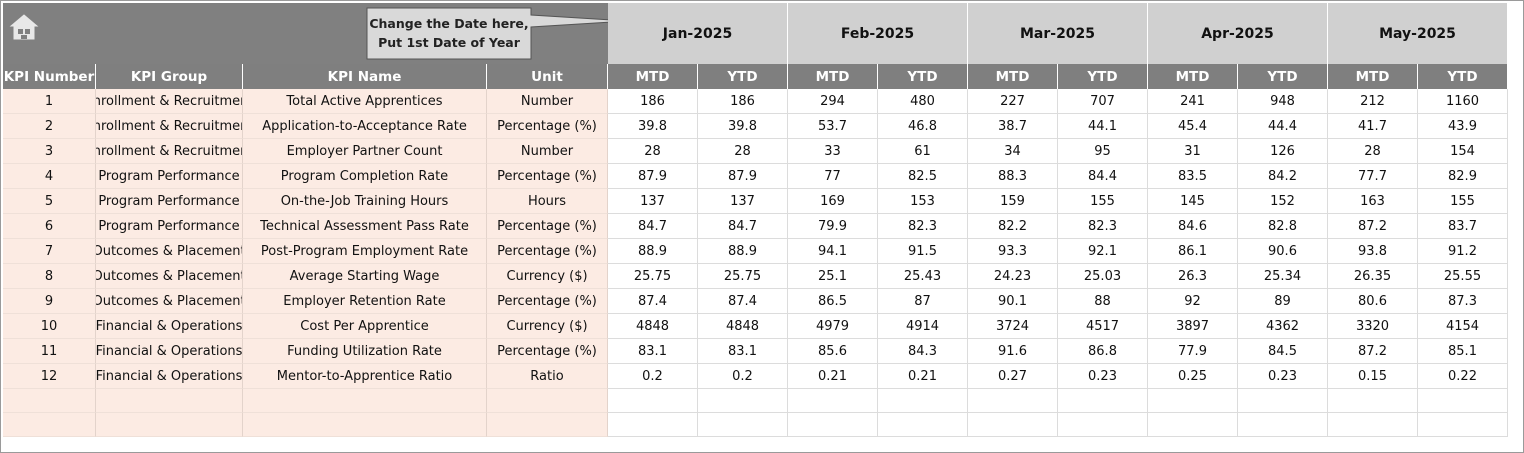 The width and height of the screenshot is (1524, 453). I want to click on kpi-value: 77.9, so click(1193, 351).